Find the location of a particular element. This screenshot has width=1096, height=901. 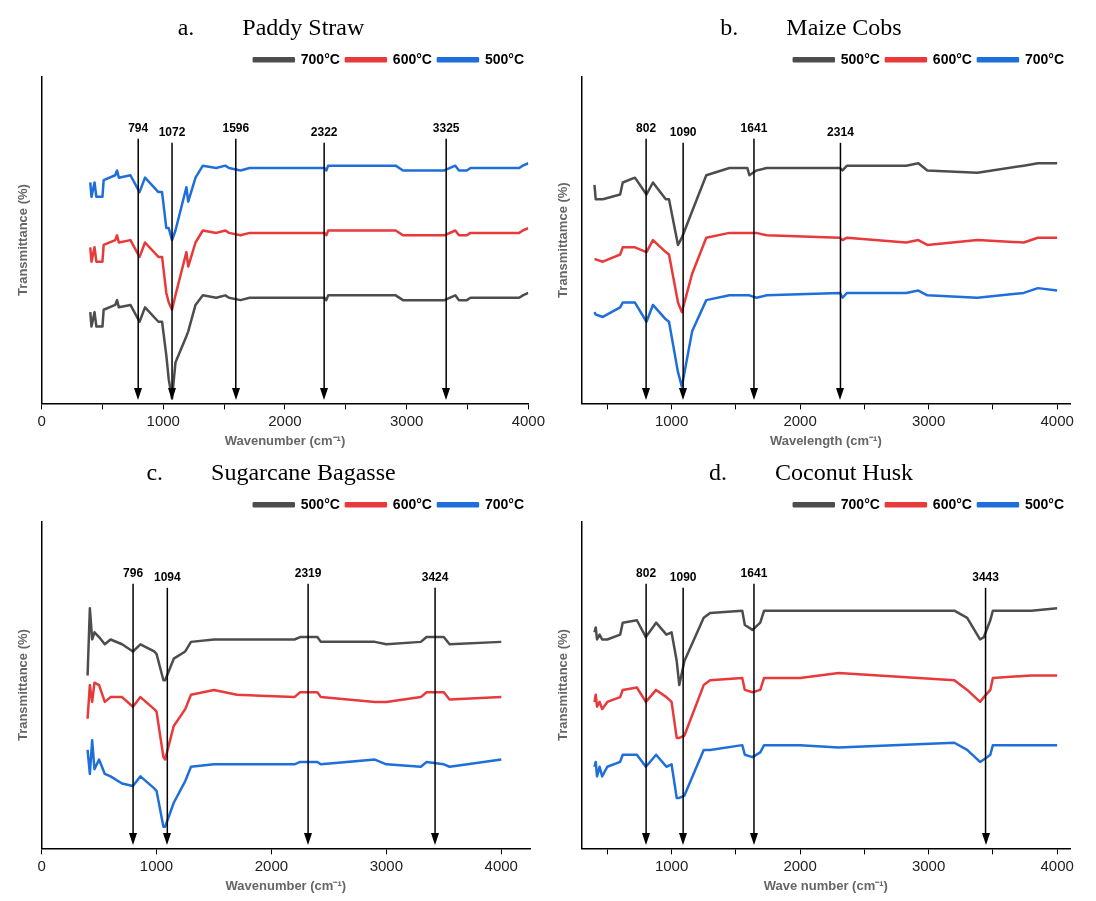

chart-title: d. Coconut Husk is located at coordinates (811, 471).